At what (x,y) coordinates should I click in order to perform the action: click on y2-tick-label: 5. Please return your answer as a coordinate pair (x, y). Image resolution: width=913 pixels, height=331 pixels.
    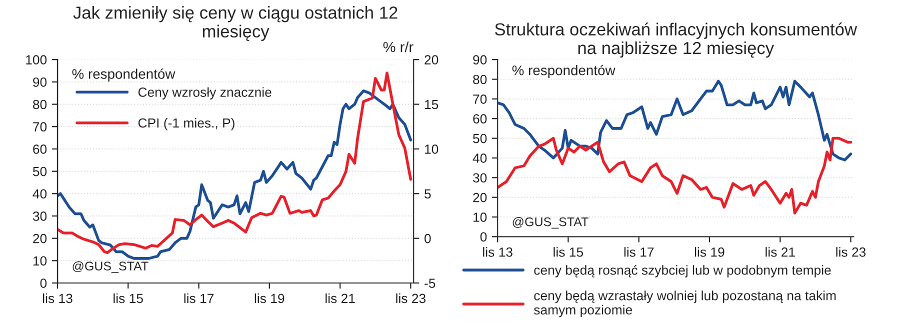
    Looking at the image, I should click on (427, 194).